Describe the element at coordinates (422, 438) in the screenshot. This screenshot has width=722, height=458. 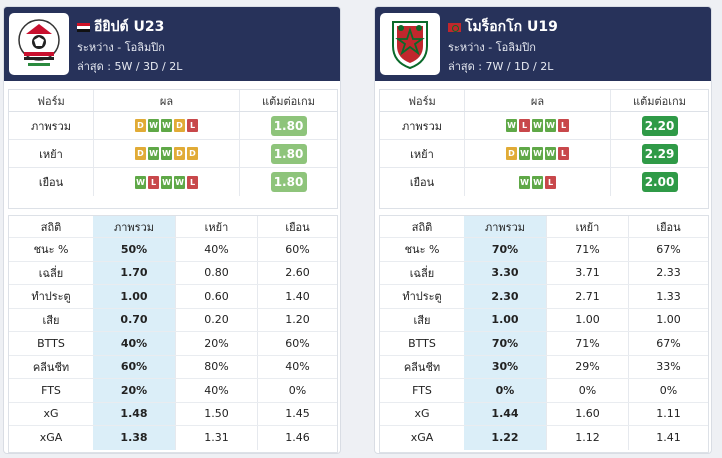
I see `stat-label: xGA` at that location.